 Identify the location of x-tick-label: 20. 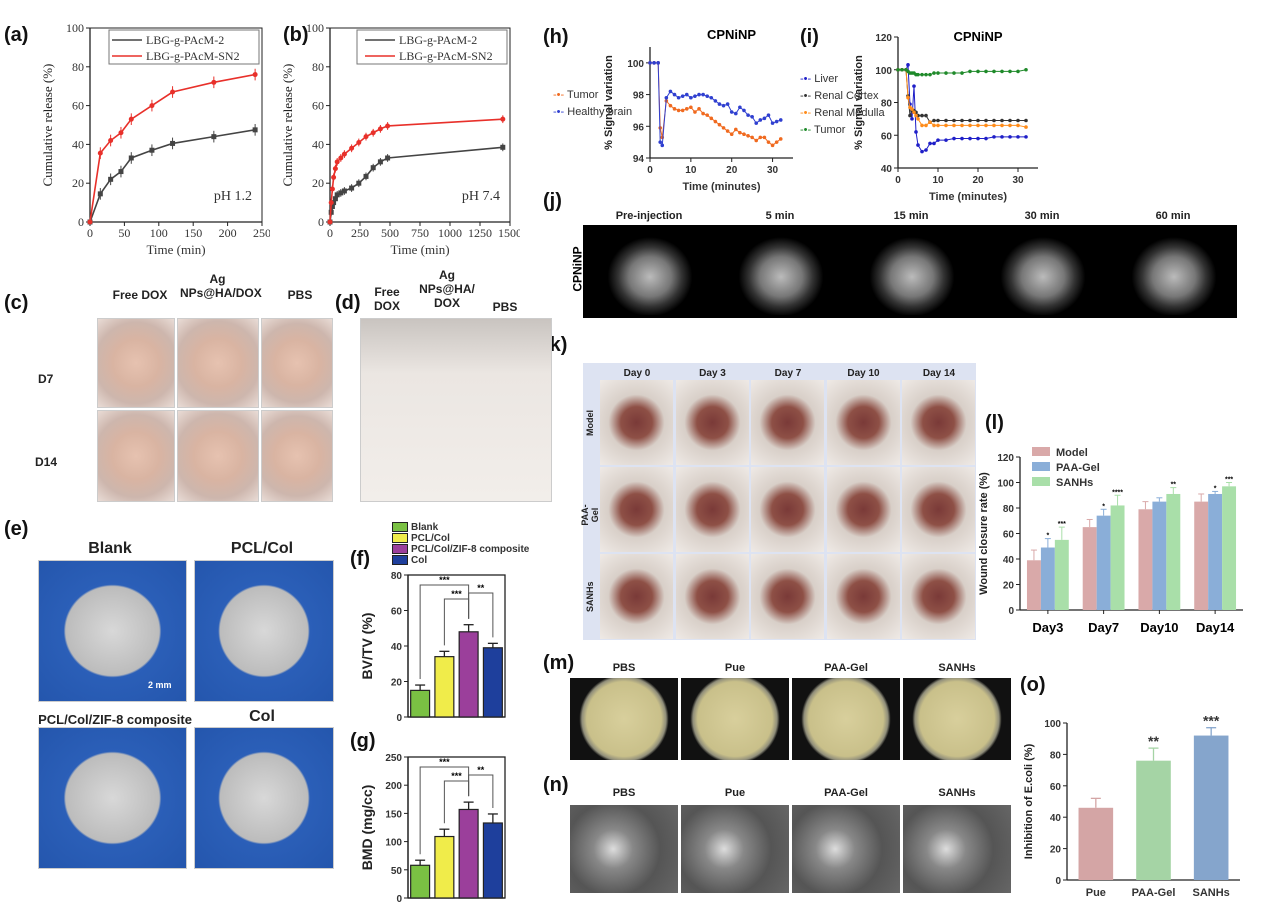
(978, 180).